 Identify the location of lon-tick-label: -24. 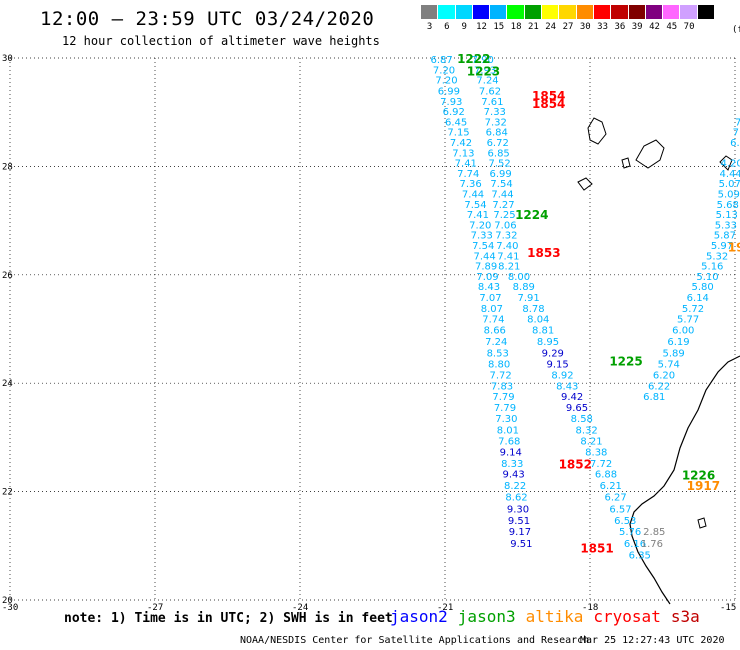
(300, 608).